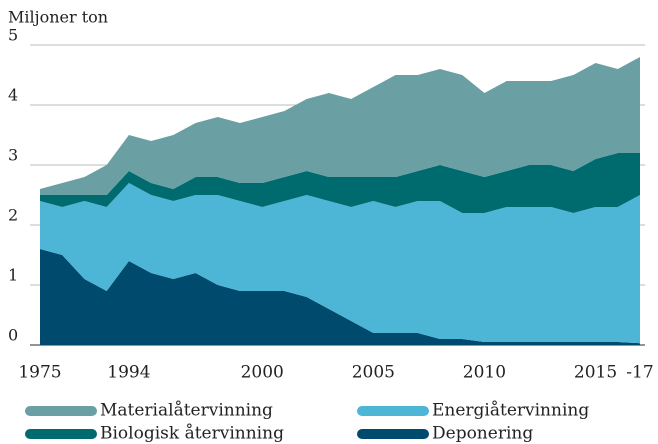  Describe the element at coordinates (510, 411) in the screenshot. I see `legend-label: Energiåtervinning` at that location.